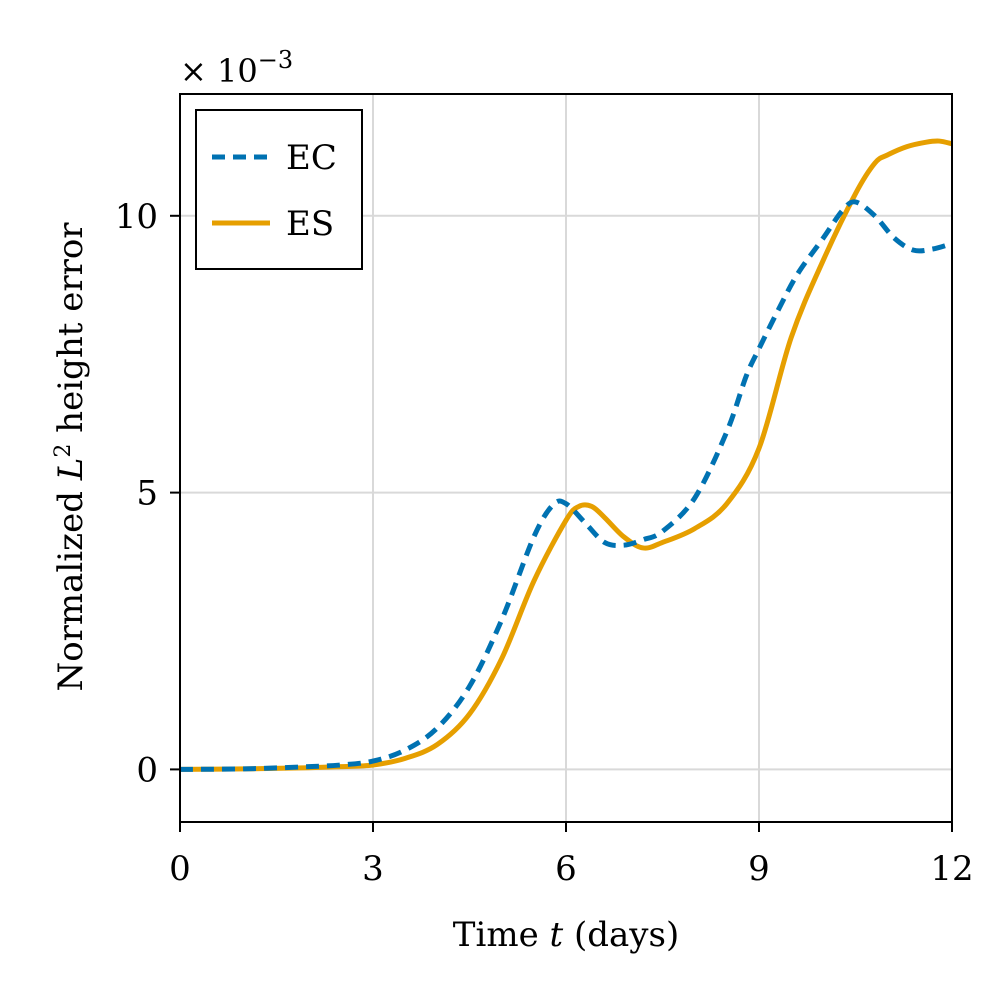 The height and width of the screenshot is (997, 997). Describe the element at coordinates (219, 71) in the screenshot. I see `y-multiplier-base: × 10` at that location.